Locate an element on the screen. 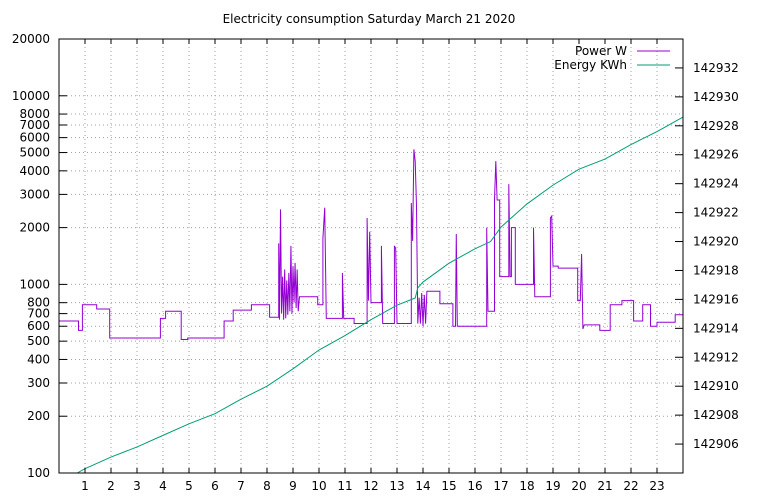 The height and width of the screenshot is (500, 768). y-left-tick-label: 1000 is located at coordinates (34, 284).